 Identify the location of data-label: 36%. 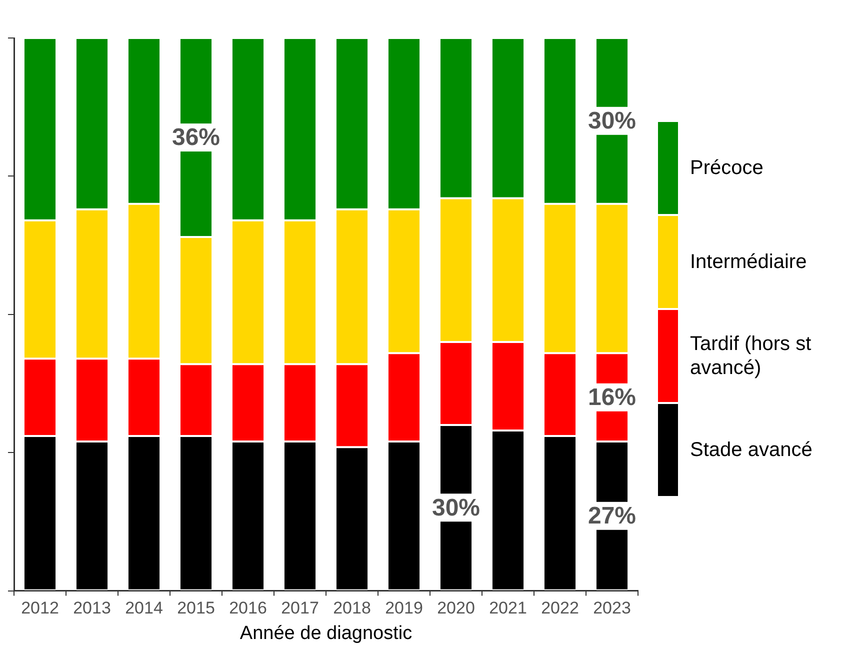
(196, 138).